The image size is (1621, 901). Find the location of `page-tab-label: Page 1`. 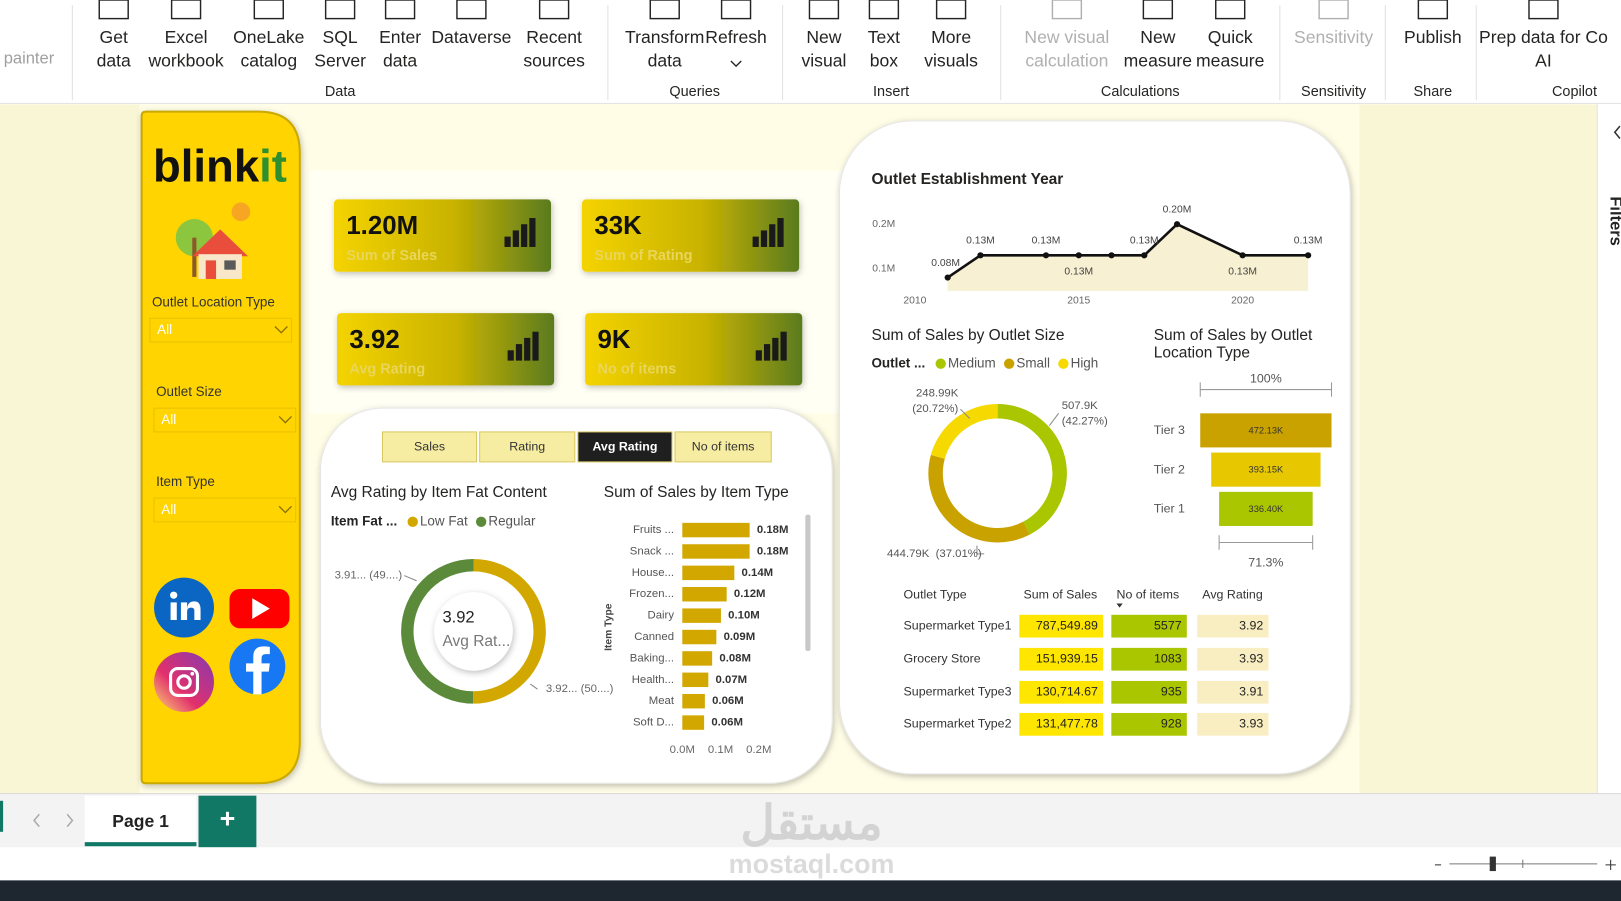

page-tab-label: Page 1 is located at coordinates (140, 821).